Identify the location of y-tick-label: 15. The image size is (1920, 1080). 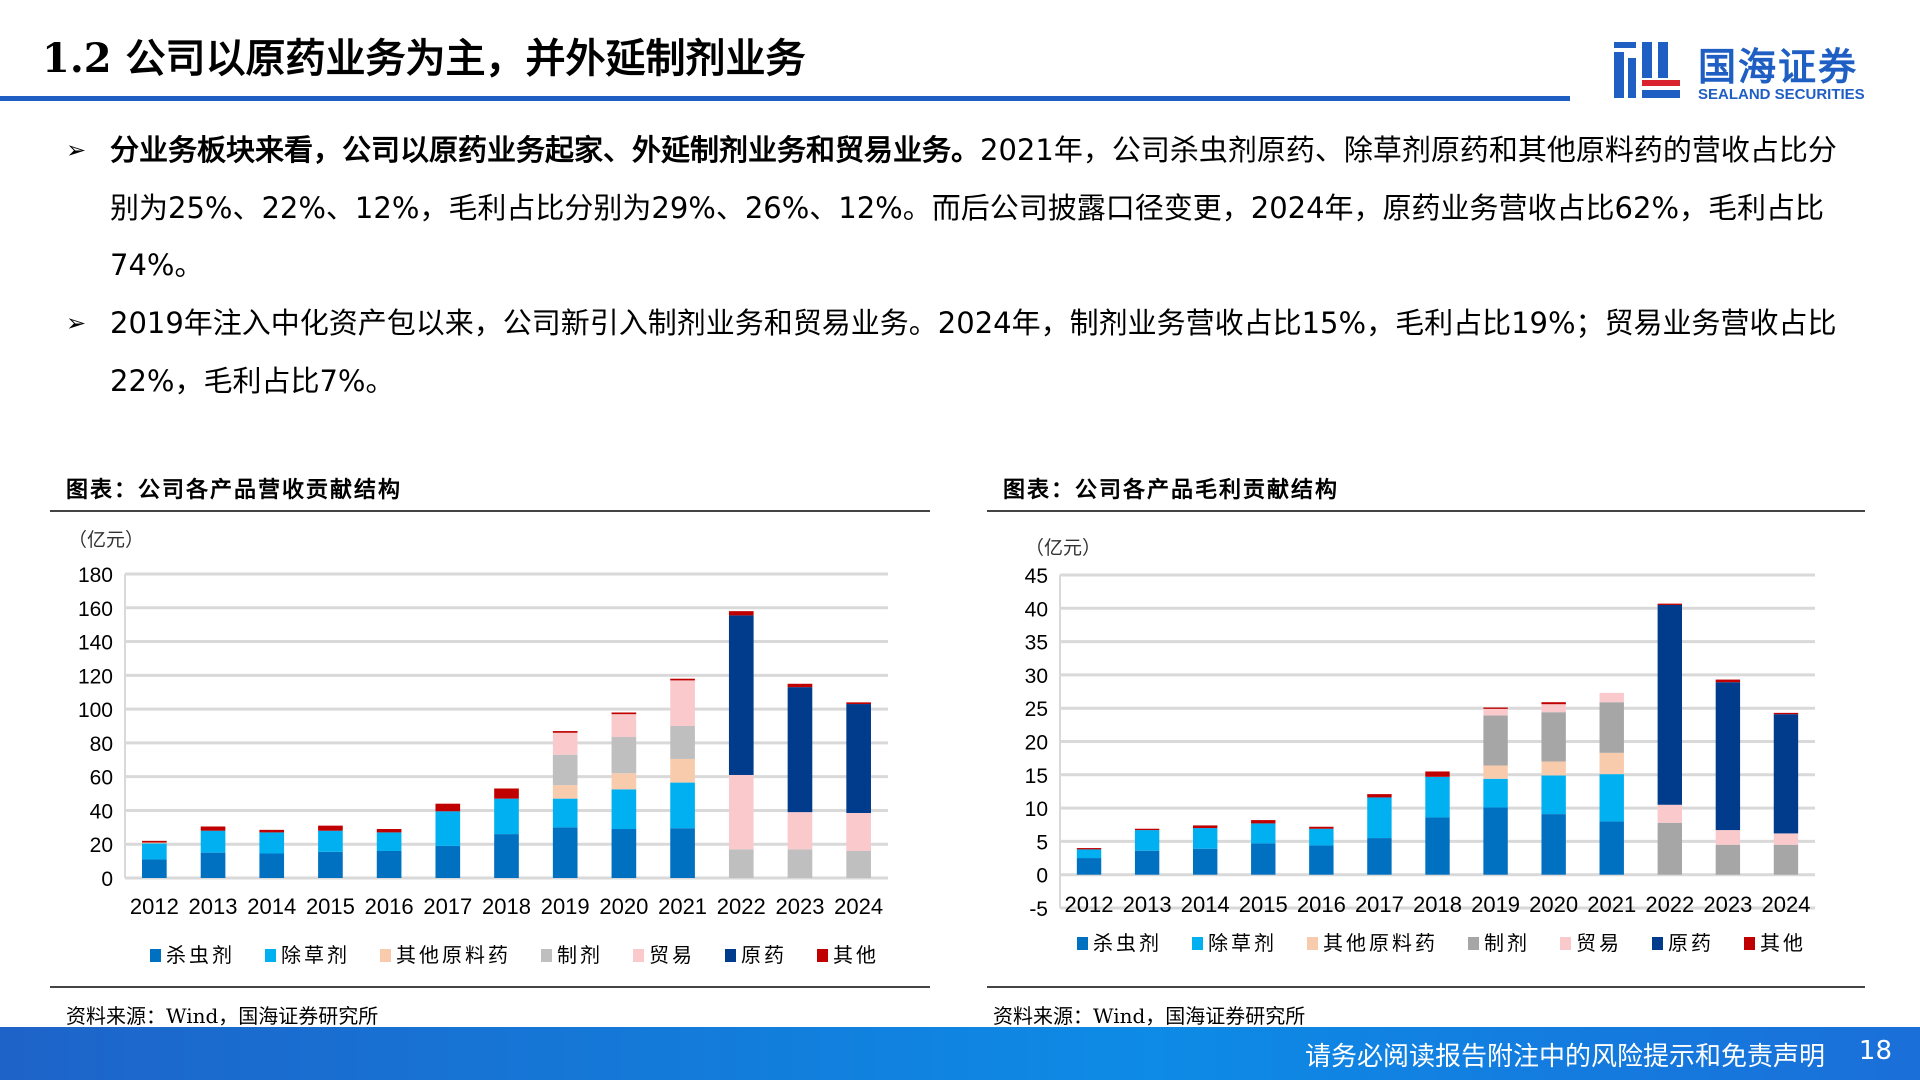
(1036, 776).